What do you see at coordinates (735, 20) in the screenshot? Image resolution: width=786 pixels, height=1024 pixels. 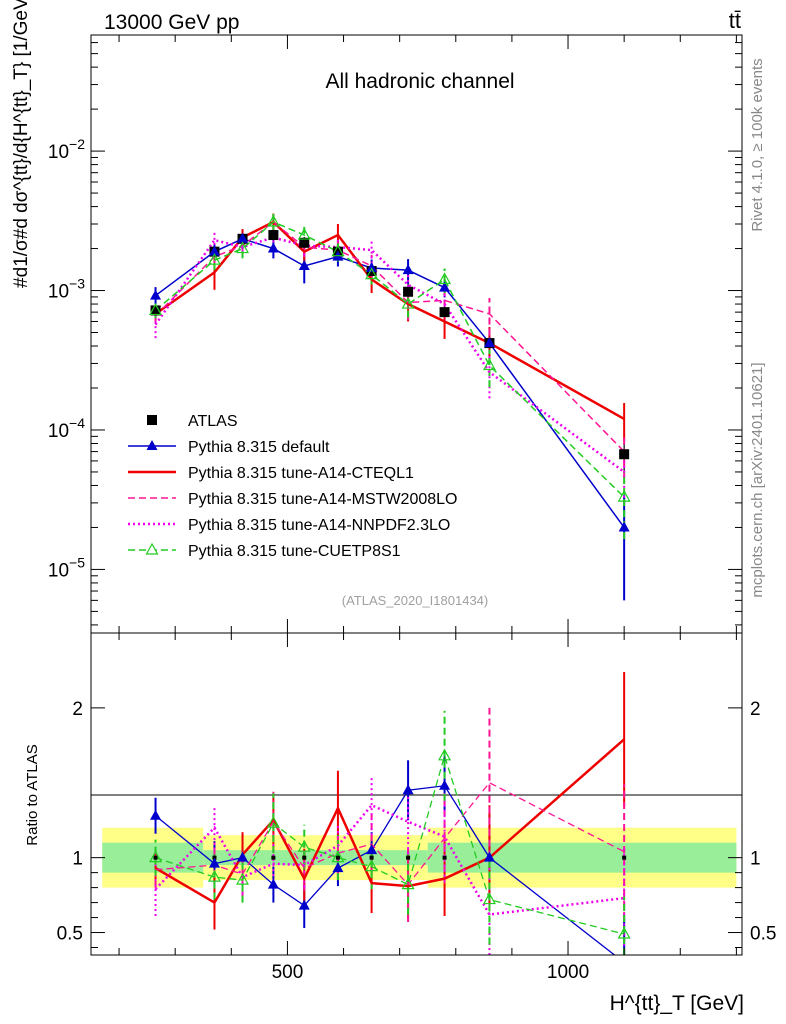 I see `process-label: tt̄` at bounding box center [735, 20].